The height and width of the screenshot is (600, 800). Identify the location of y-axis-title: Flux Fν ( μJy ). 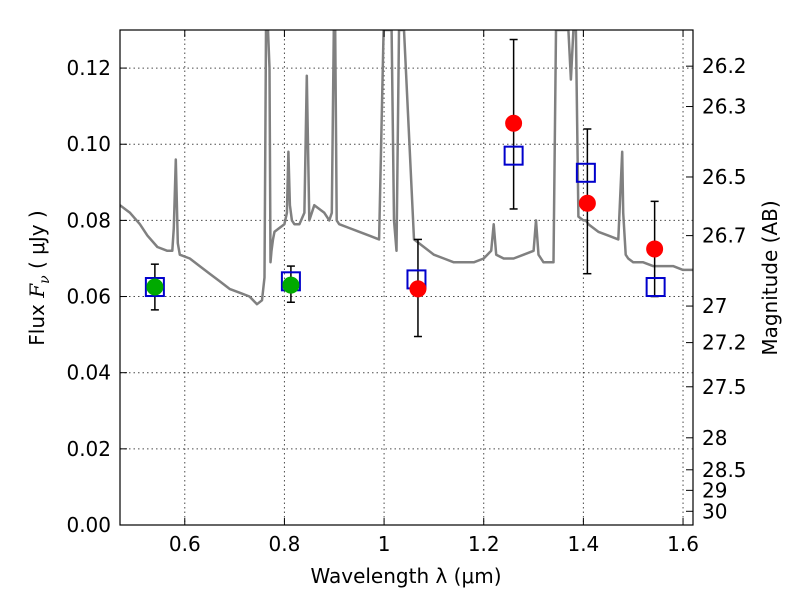
(39, 277).